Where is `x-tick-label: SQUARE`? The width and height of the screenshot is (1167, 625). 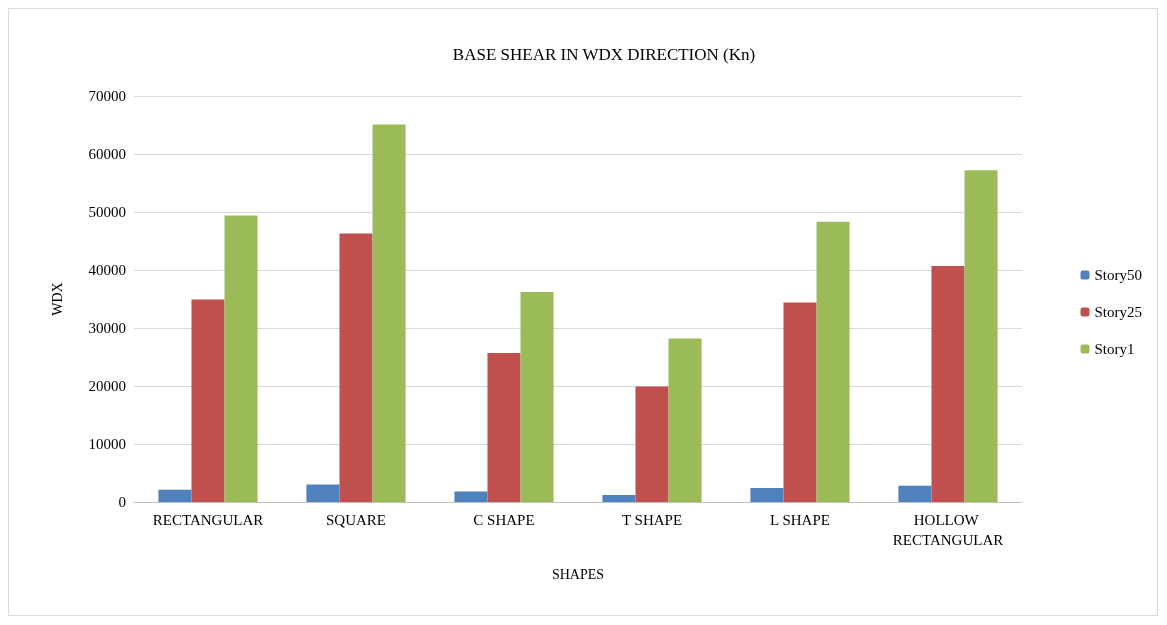
x-tick-label: SQUARE is located at coordinates (356, 520).